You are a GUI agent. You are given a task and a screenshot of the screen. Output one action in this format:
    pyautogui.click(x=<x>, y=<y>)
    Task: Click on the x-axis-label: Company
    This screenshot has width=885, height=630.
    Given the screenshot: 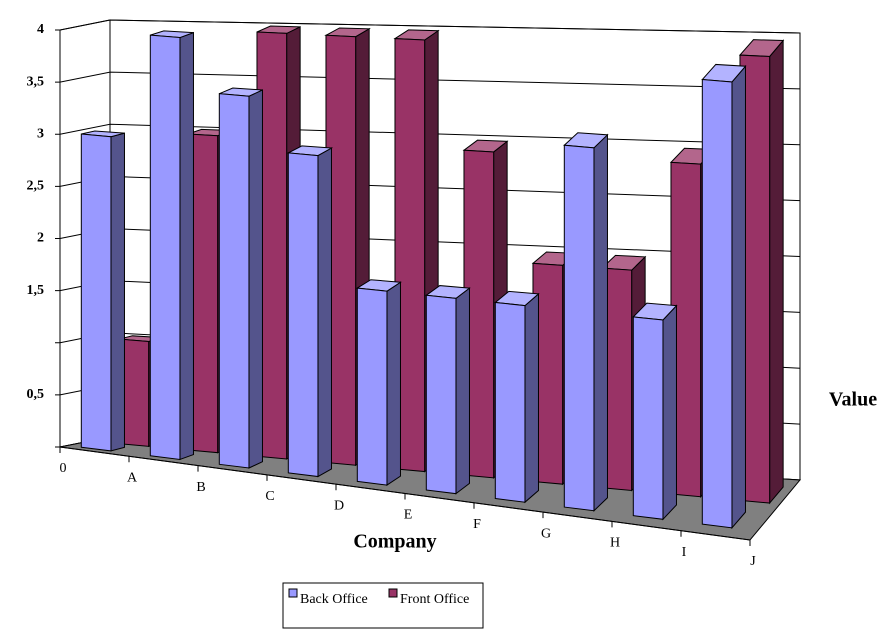 What is the action you would take?
    pyautogui.click(x=394, y=542)
    